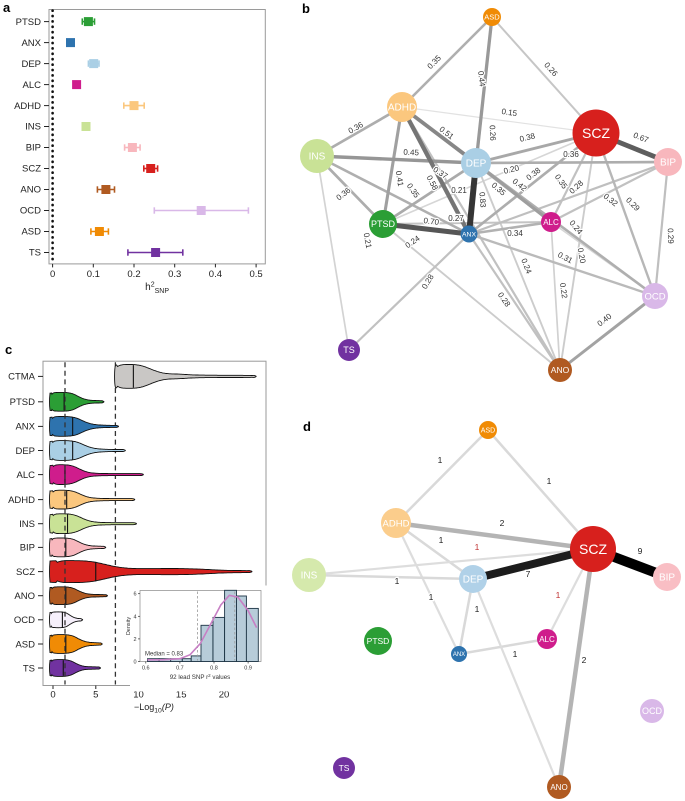 This screenshot has width=685, height=801. What do you see at coordinates (481, 79) in the screenshot?
I see `svg-text: 0.44` at bounding box center [481, 79].